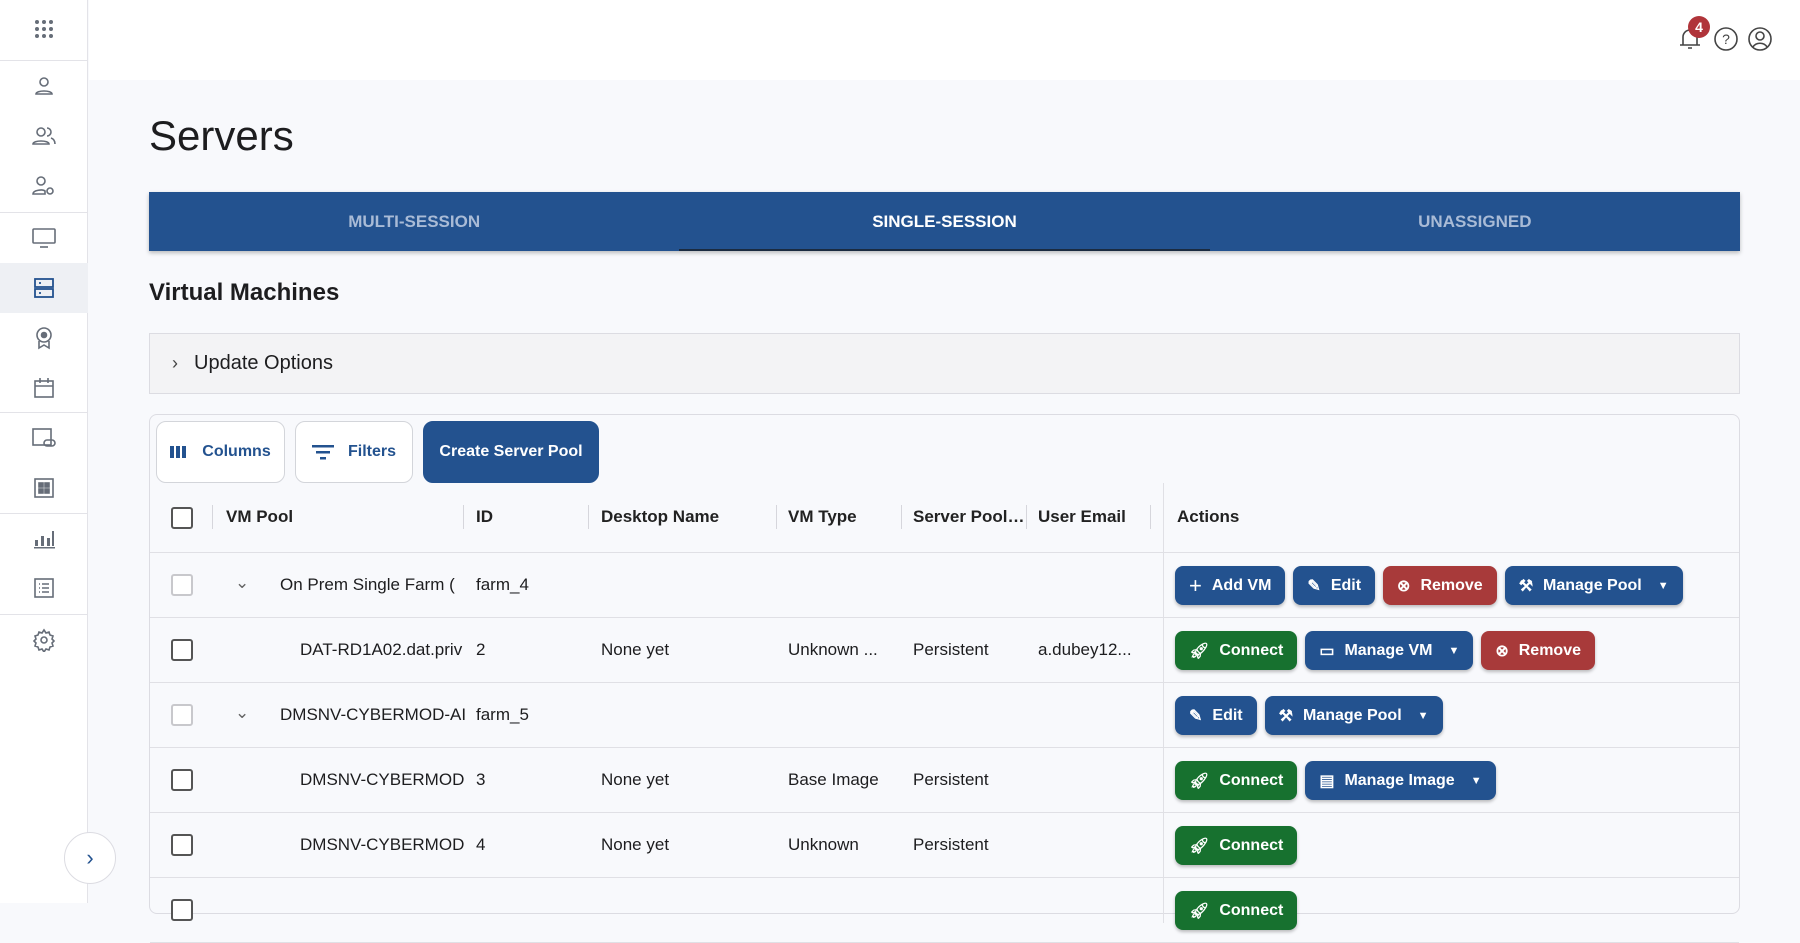  Describe the element at coordinates (381, 649) in the screenshot. I see `vm-pool-cell: DAT-RD1A02.dat.priv` at that location.